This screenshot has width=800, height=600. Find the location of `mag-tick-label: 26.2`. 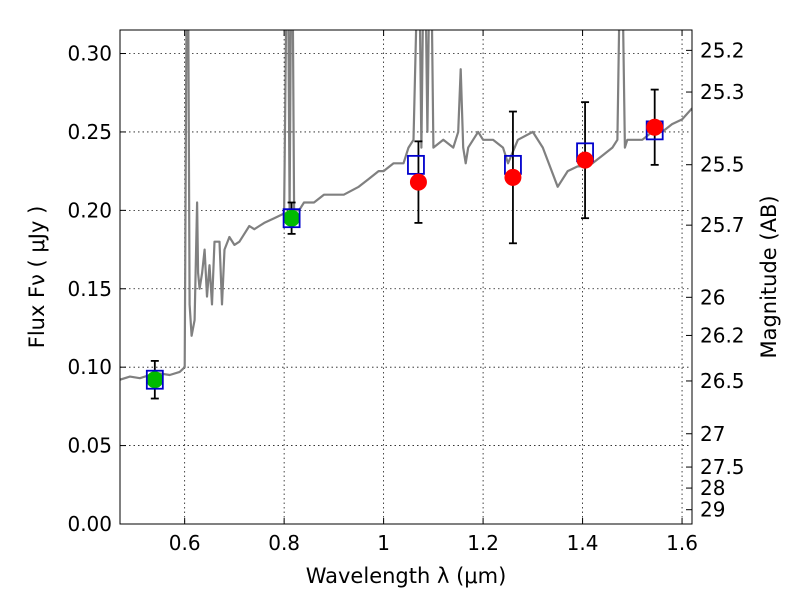

mag-tick-label: 26.2 is located at coordinates (722, 335).